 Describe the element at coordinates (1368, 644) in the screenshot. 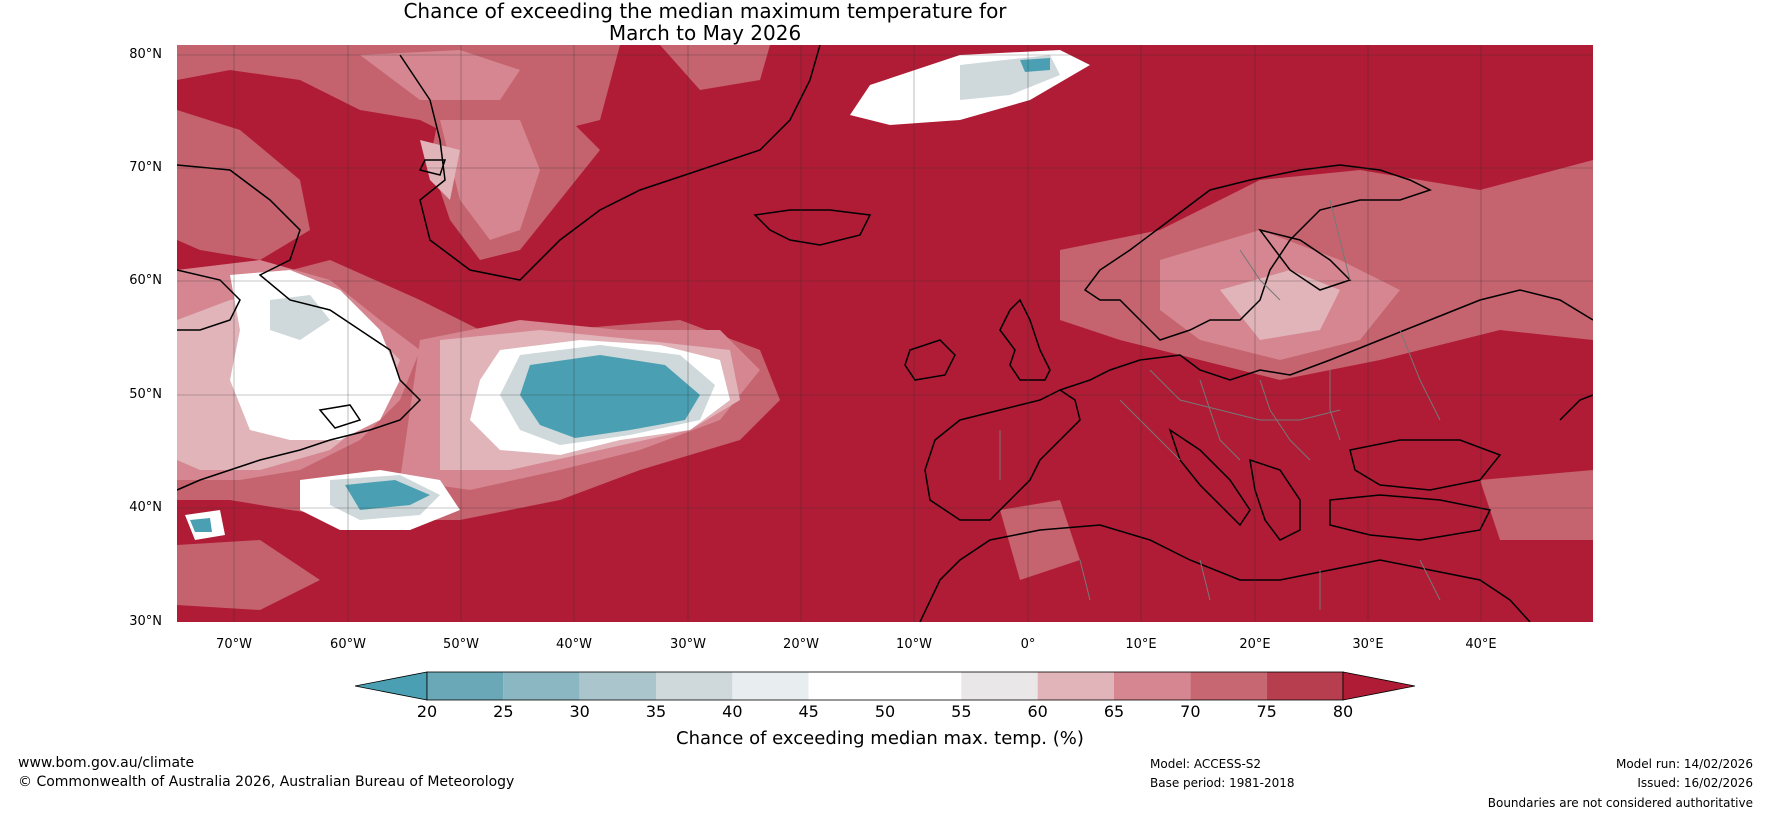

I see `lon-label-30e: 30°E` at that location.